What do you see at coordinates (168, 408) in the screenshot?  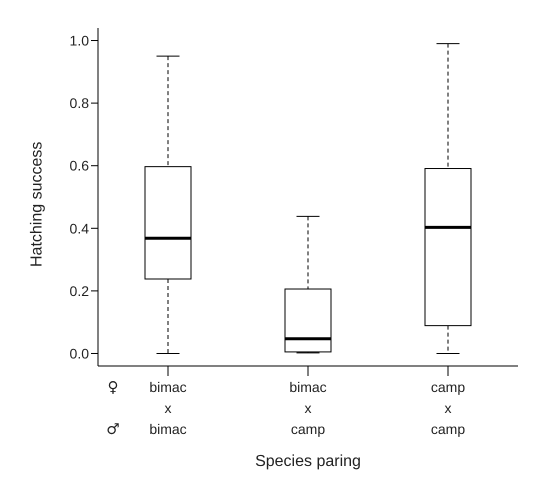 I see `x-tick-label: bimac x bimac` at bounding box center [168, 408].